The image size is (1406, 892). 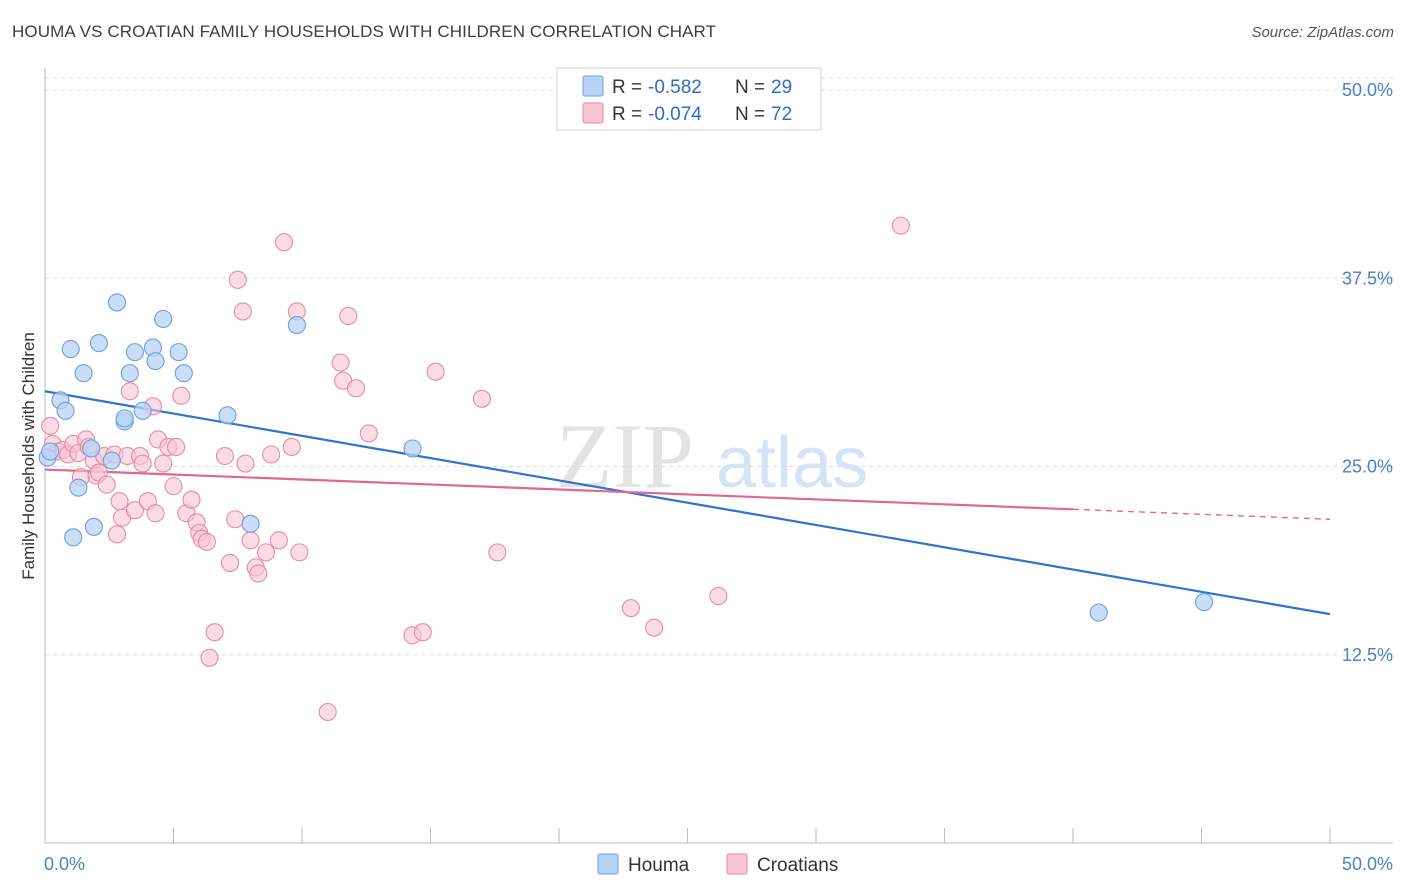 What do you see at coordinates (1367, 90) in the screenshot?
I see `y-tick-label-3: 50.0%` at bounding box center [1367, 90].